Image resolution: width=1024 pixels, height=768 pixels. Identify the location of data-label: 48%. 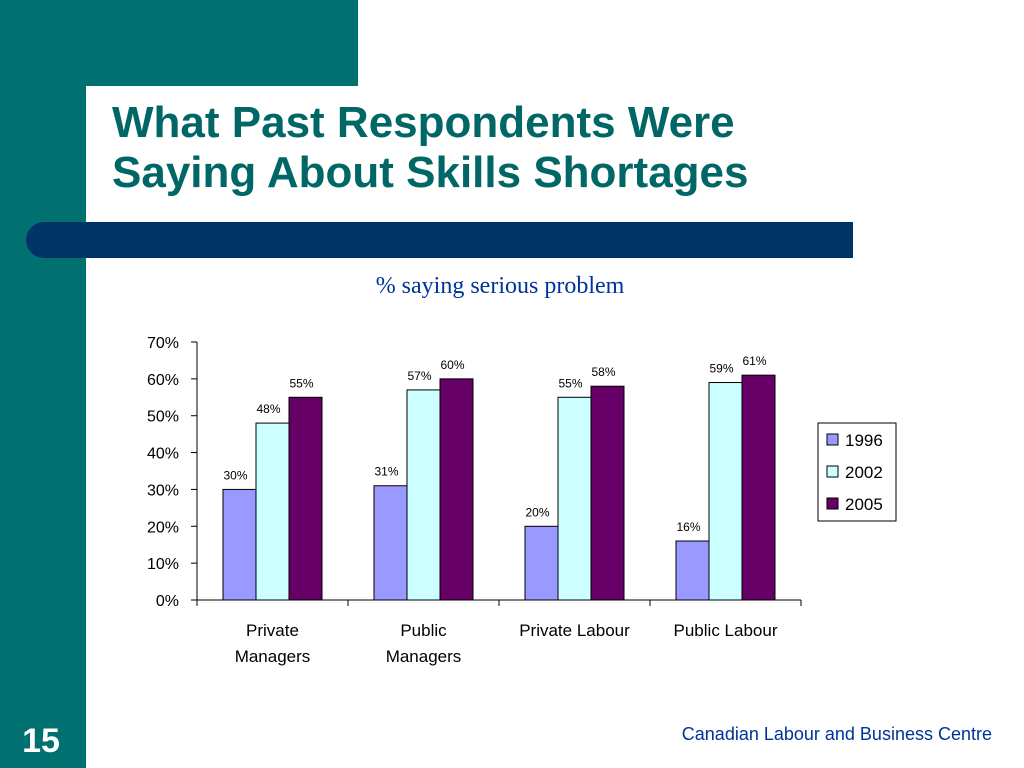
(268, 409).